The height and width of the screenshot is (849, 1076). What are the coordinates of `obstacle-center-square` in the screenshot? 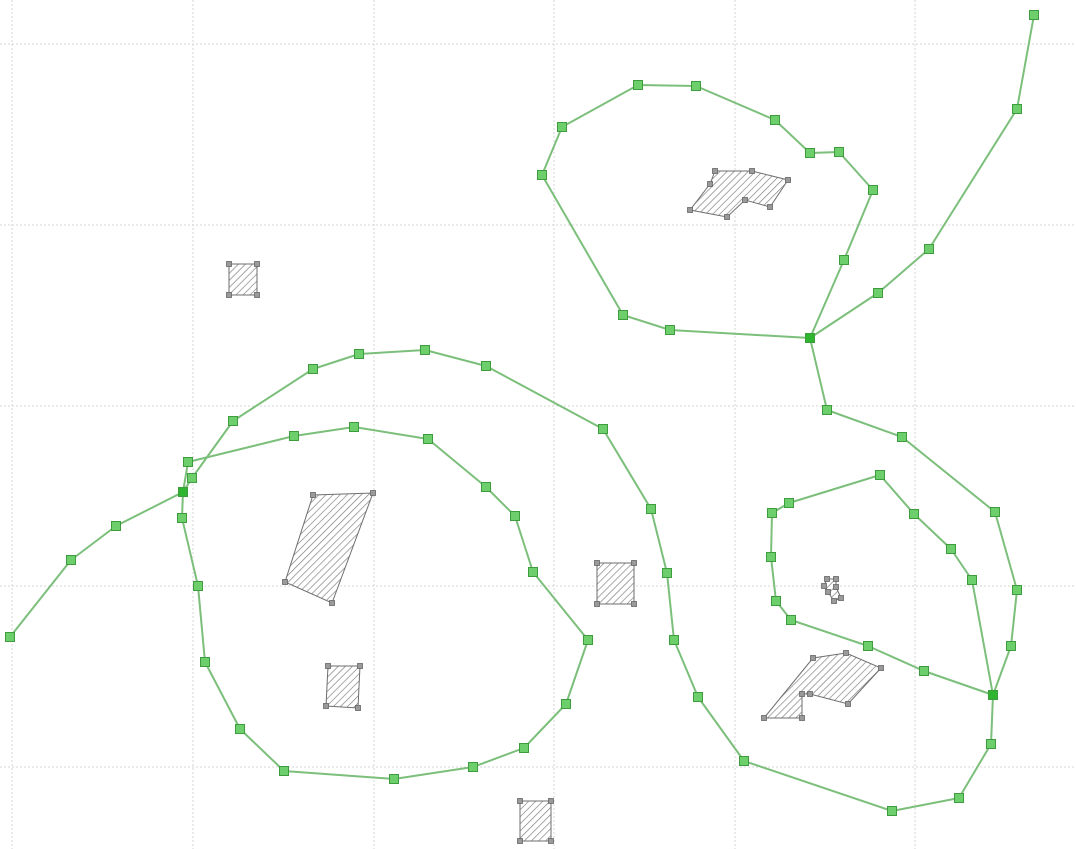 It's located at (616, 584).